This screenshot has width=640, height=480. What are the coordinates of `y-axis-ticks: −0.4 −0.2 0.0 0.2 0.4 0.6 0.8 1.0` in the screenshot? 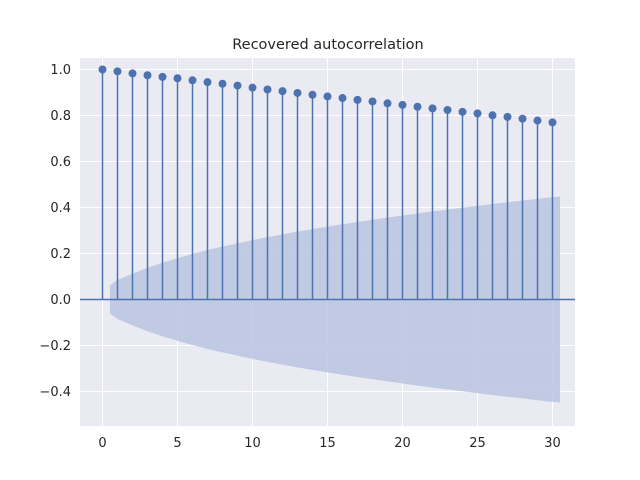 It's located at (55, 231).